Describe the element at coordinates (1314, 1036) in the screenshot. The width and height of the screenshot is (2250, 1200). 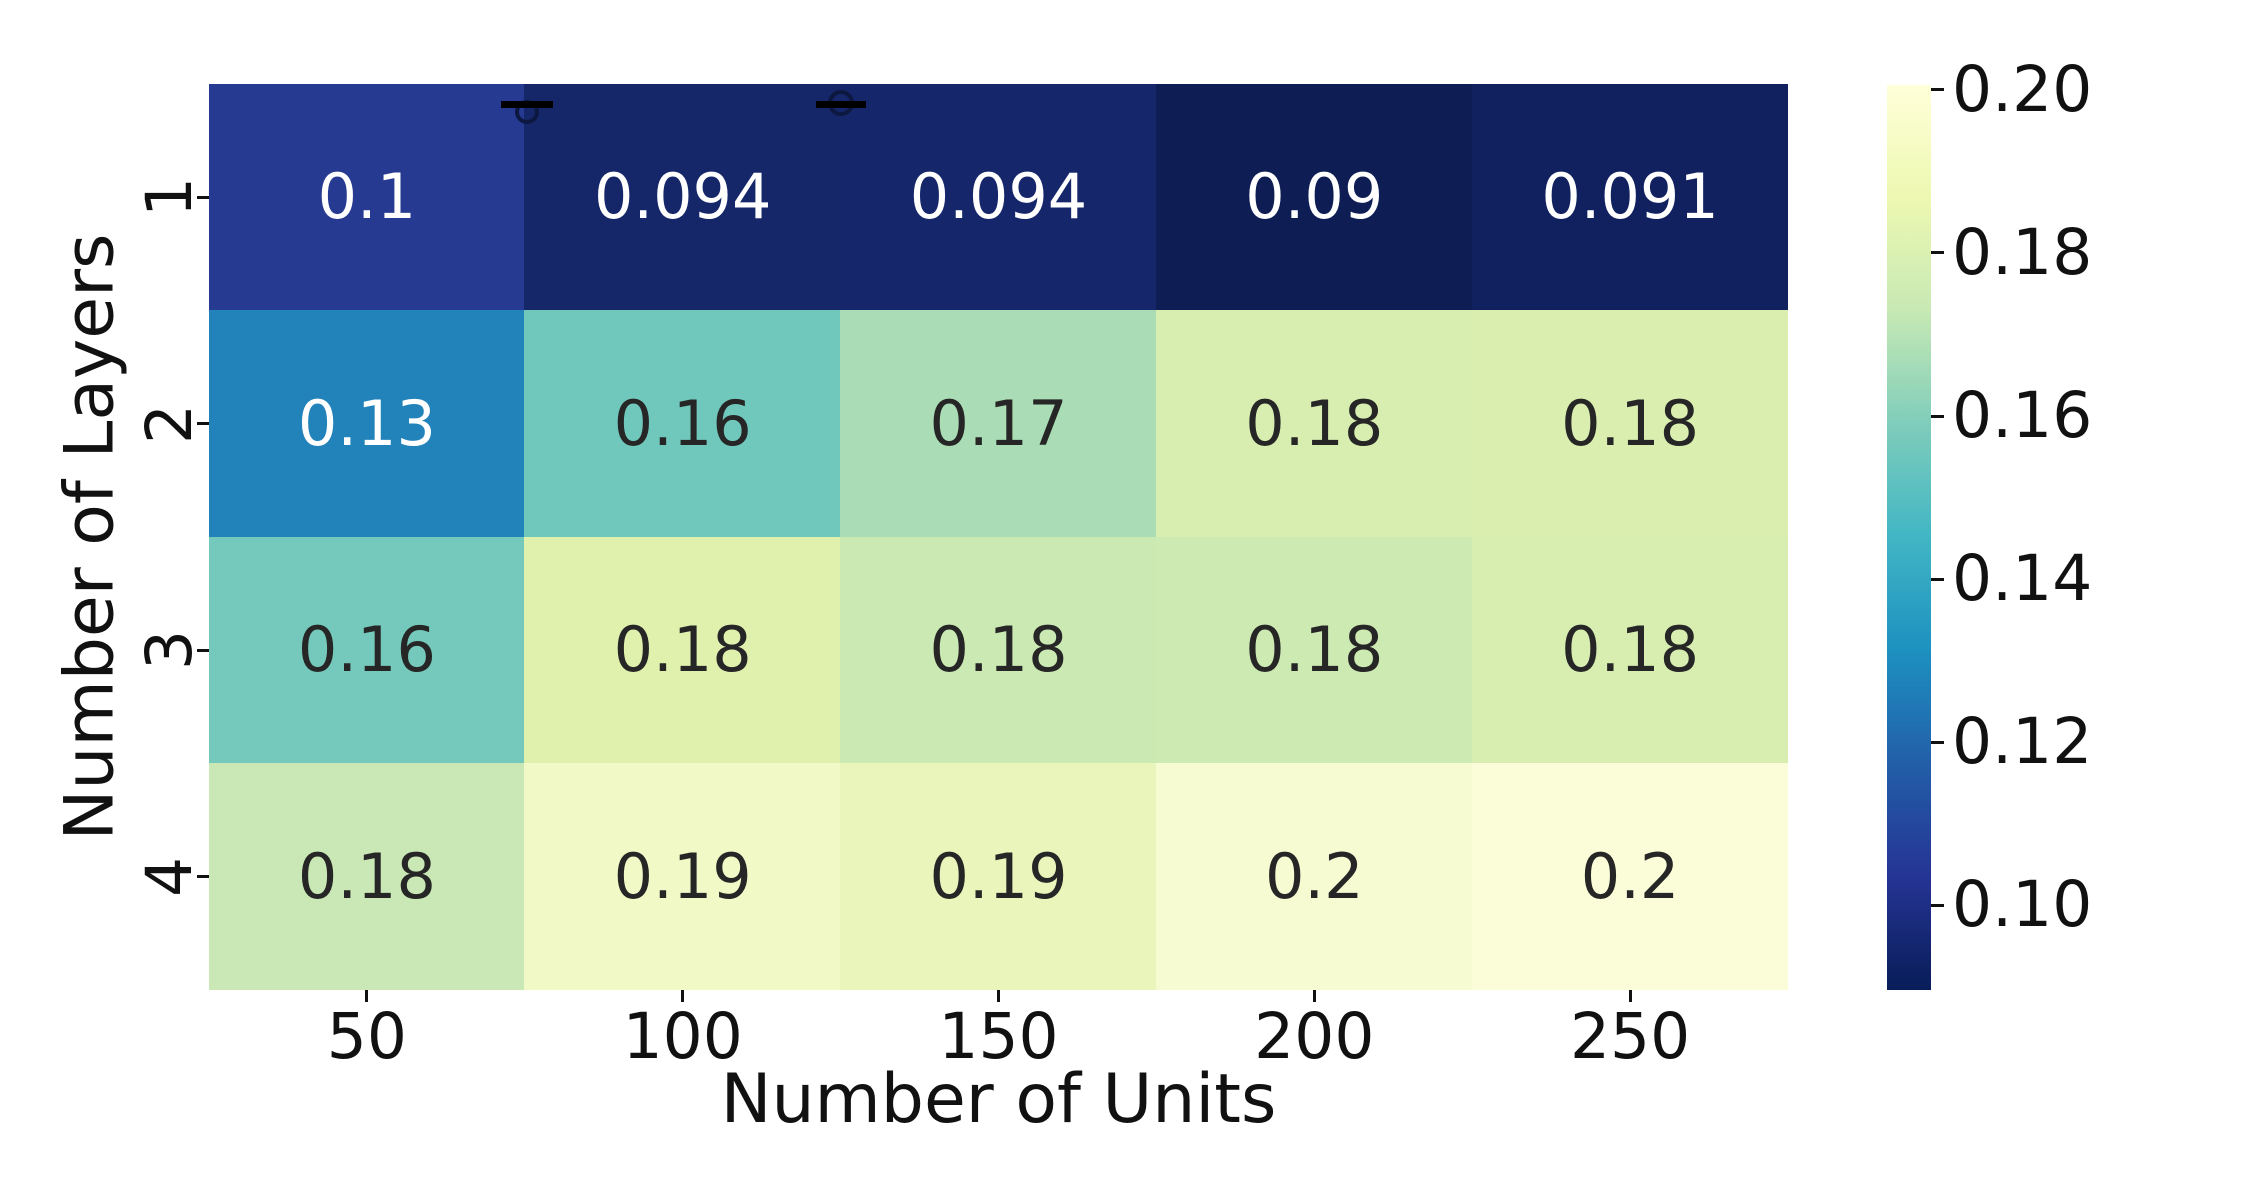
I see `x-tick-label: 200` at that location.